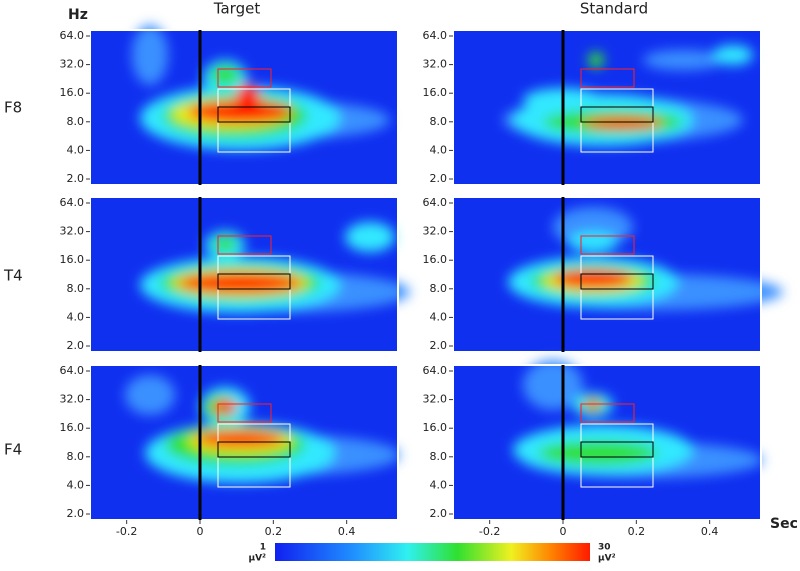  What do you see at coordinates (784, 524) in the screenshot?
I see `x-axis-label: Sec` at bounding box center [784, 524].